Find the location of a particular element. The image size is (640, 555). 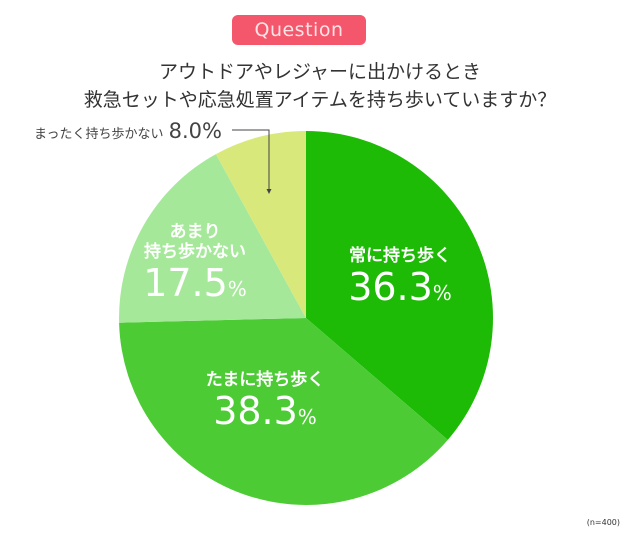

question-badge: Question is located at coordinates (299, 30).